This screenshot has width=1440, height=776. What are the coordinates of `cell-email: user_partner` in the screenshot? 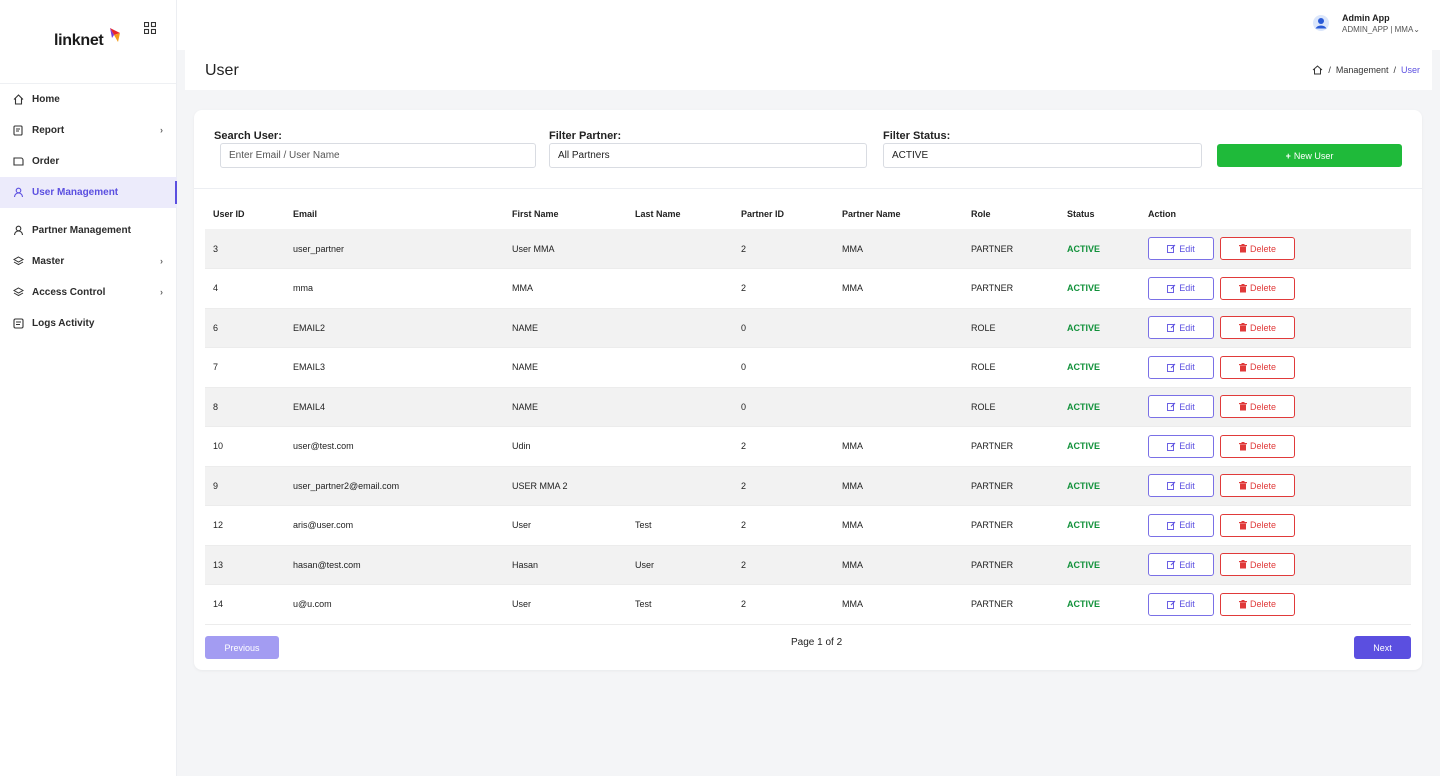 It's located at (394, 249).